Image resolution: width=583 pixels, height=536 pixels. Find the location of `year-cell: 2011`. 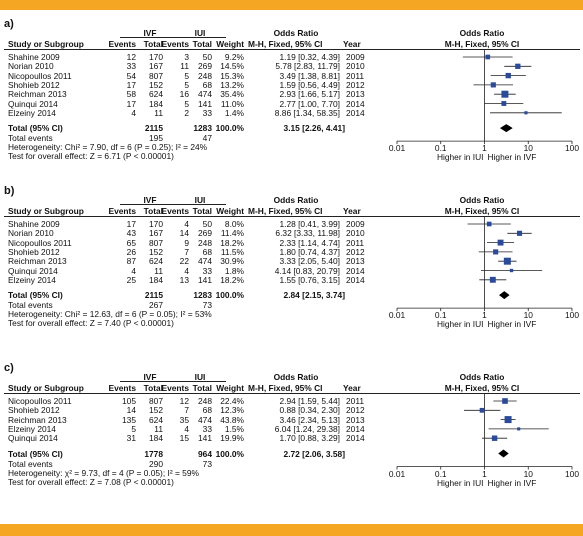

year-cell: 2011 is located at coordinates (355, 401).